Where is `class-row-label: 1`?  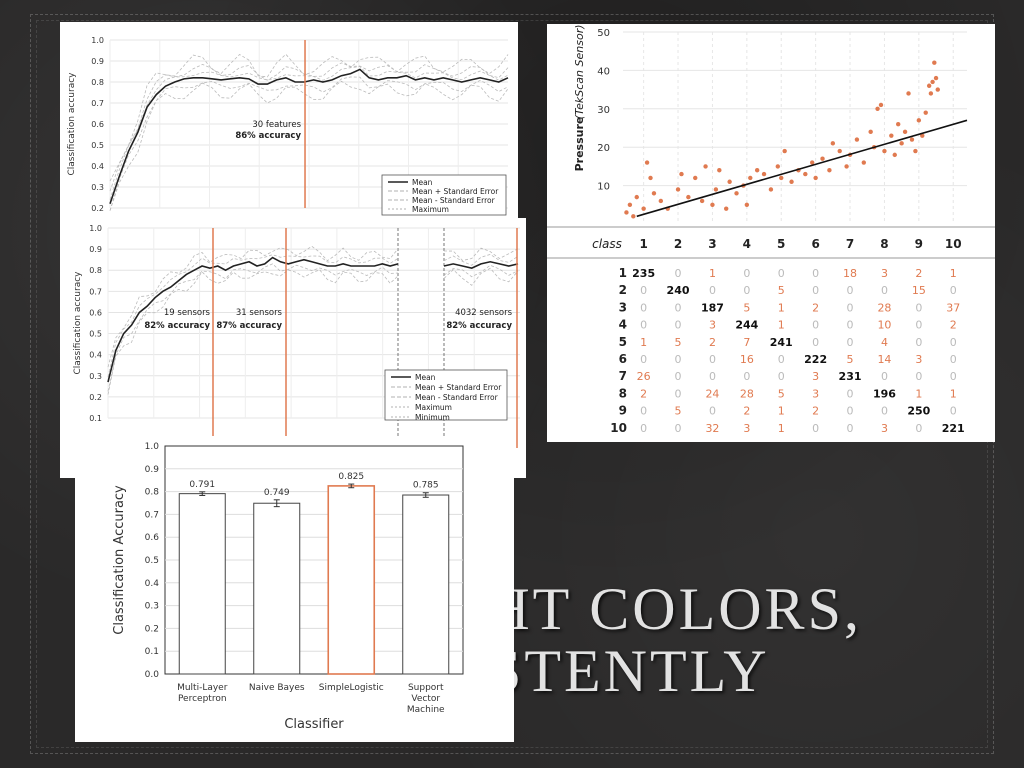
class-row-label: 1 is located at coordinates (623, 273).